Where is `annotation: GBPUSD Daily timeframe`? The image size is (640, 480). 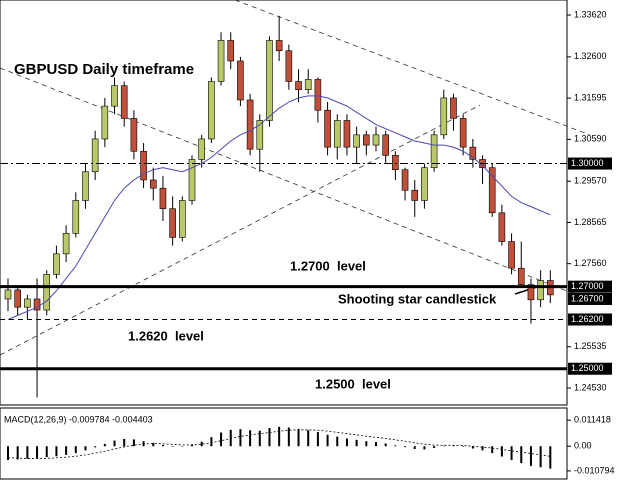
annotation: GBPUSD Daily timeframe is located at coordinates (104, 69).